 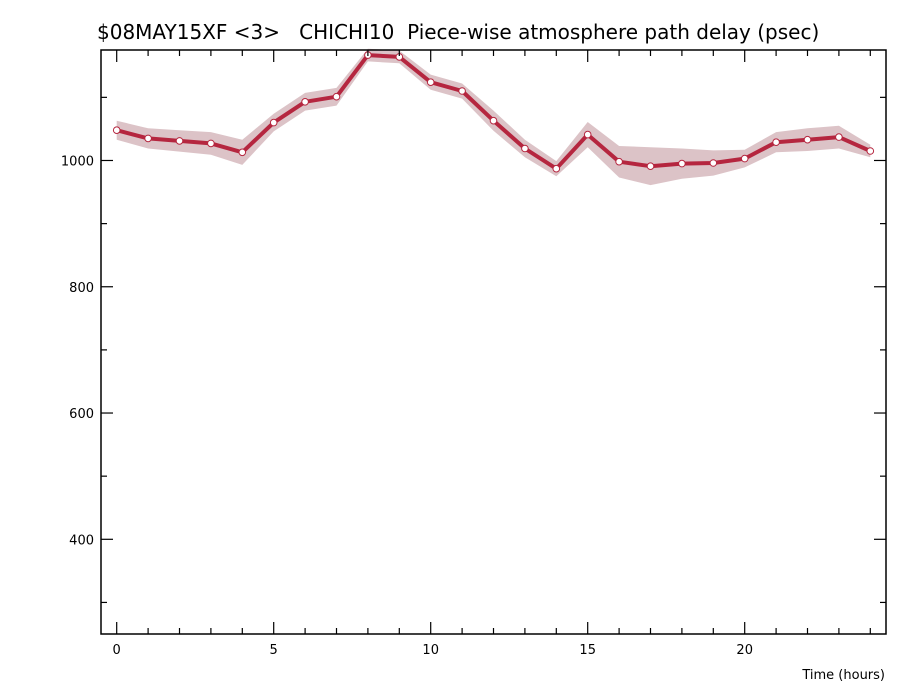 I want to click on y-tick-labels: 400 600 800 1000, so click(x=77, y=351).